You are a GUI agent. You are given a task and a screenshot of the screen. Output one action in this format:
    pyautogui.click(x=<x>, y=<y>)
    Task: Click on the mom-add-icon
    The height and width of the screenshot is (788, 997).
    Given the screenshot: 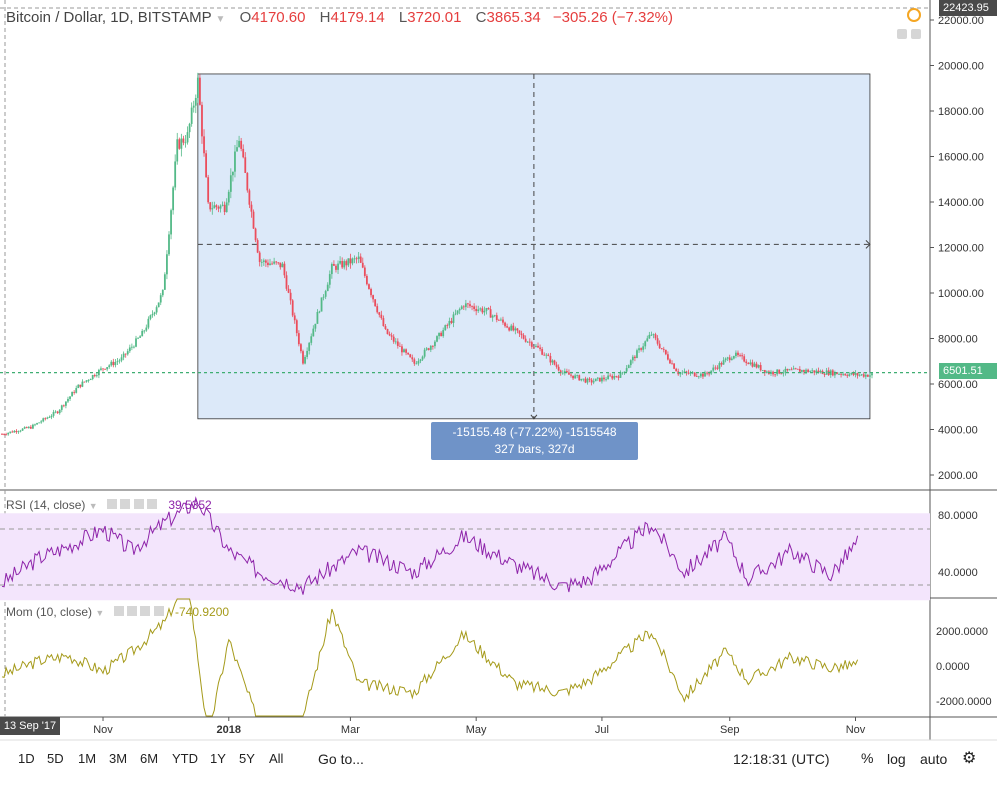 What is the action you would take?
    pyautogui.click(x=145, y=611)
    